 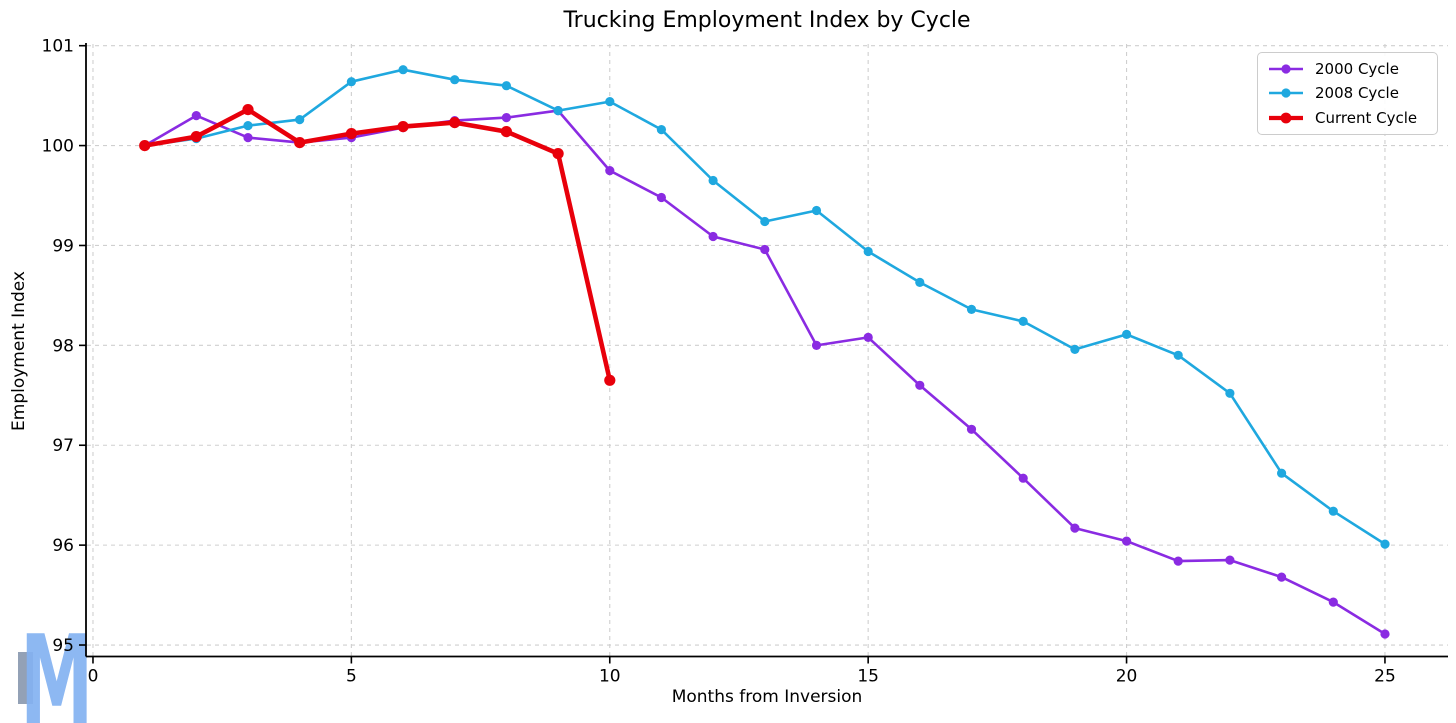 I want to click on watermark-m-logo: M, so click(x=56, y=678).